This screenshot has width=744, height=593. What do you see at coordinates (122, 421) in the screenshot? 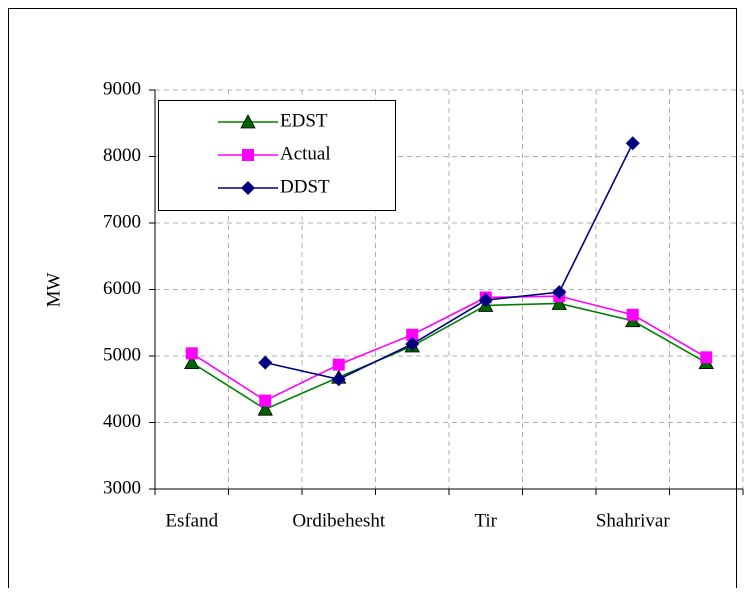
I see `y-tick-label: 4000` at bounding box center [122, 421].